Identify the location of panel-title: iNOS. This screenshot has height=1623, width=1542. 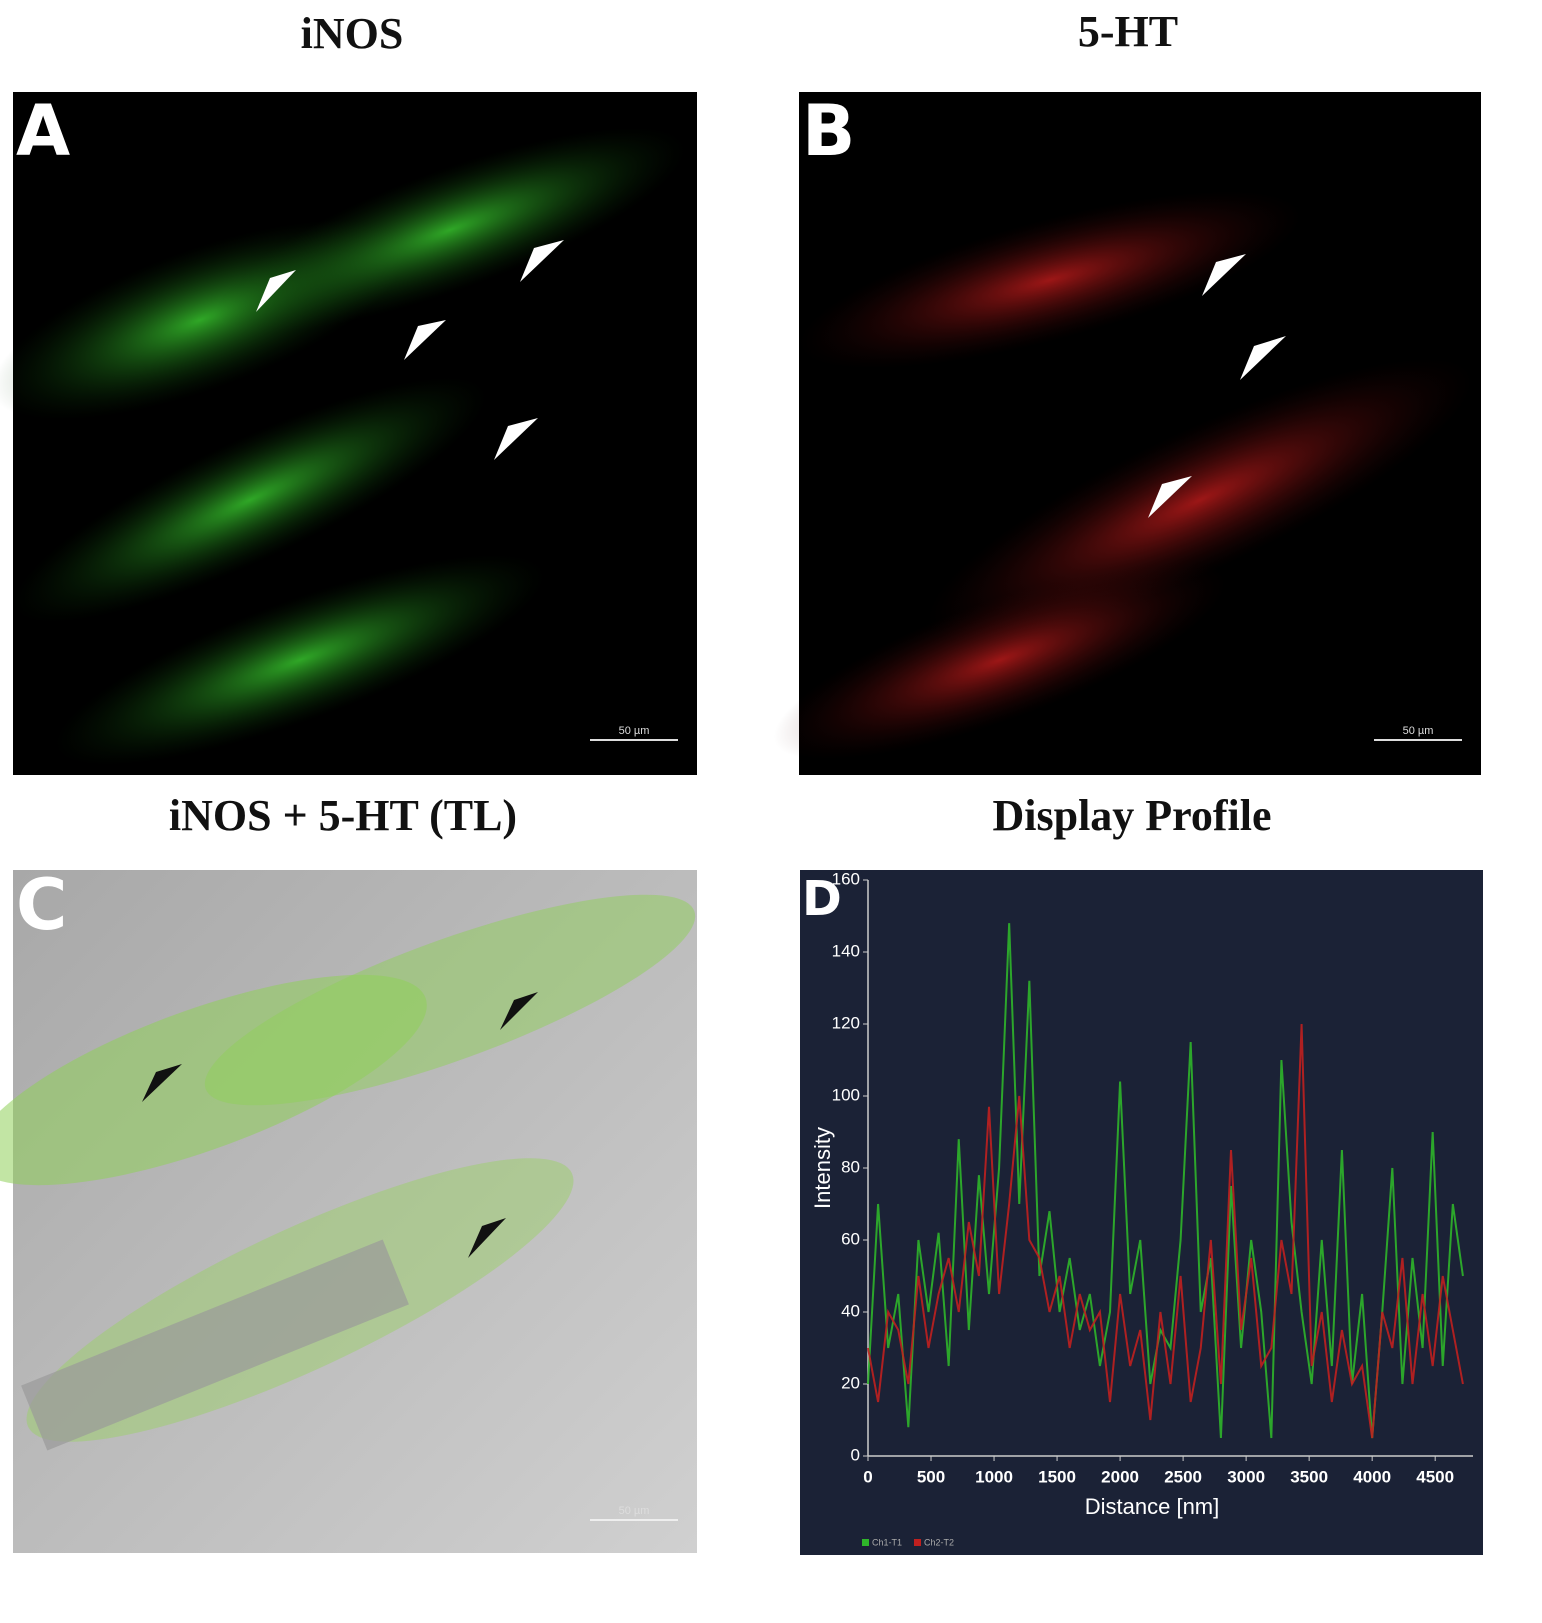
(352, 33).